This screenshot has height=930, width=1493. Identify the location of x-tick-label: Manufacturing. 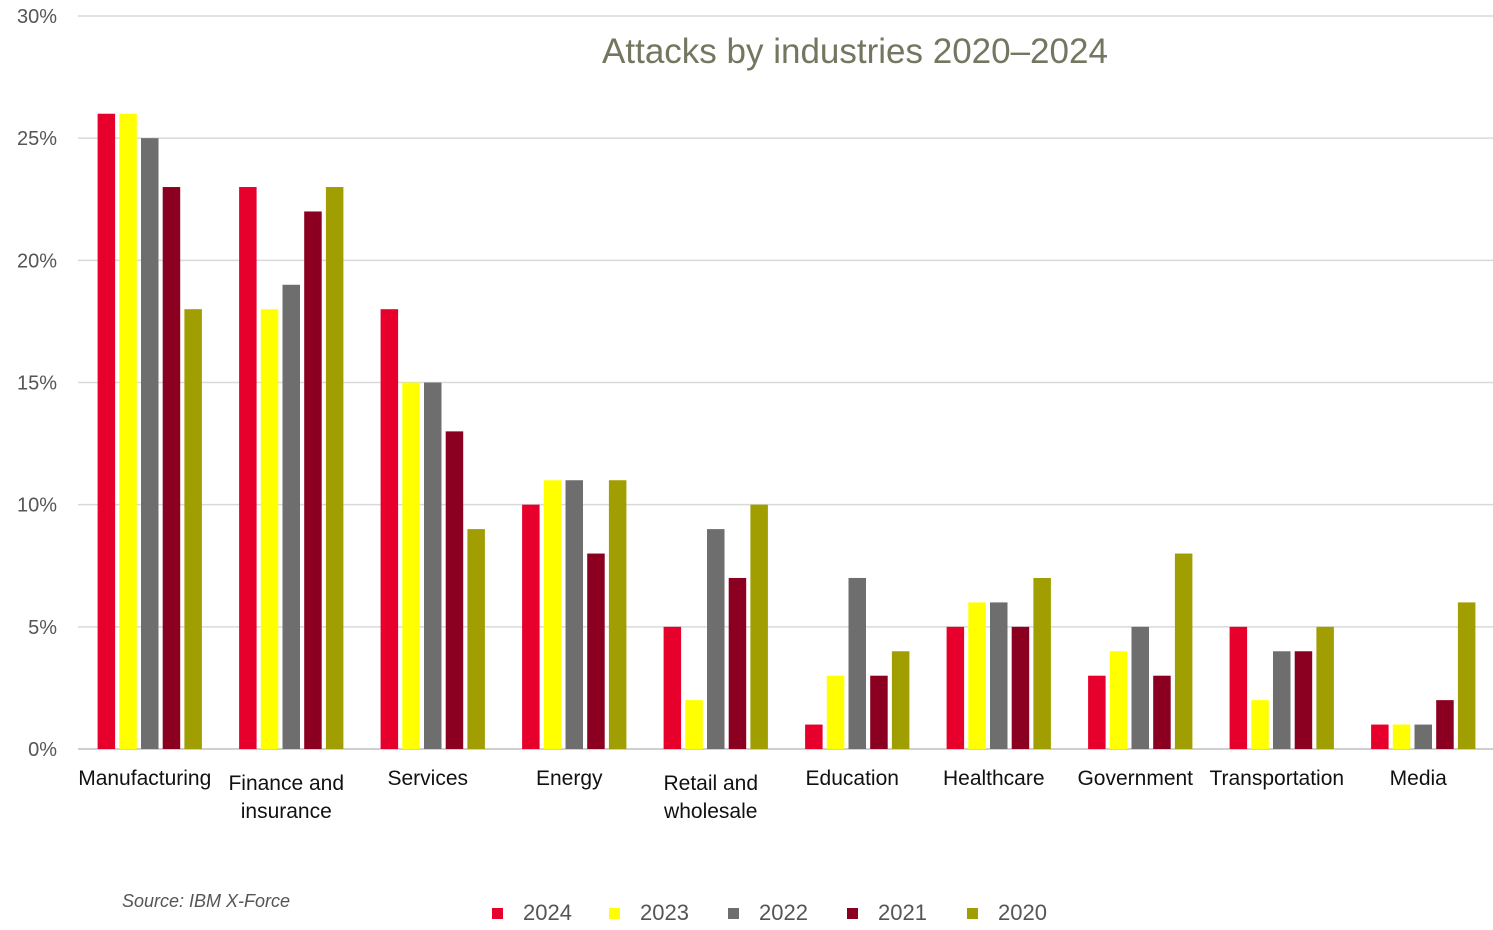
(144, 778).